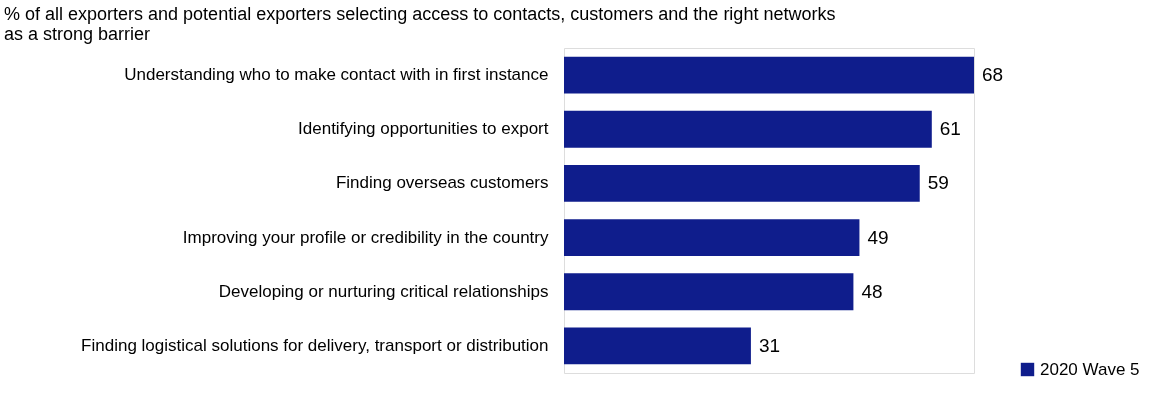  Describe the element at coordinates (423, 129) in the screenshot. I see `y-tick-label: Identifying opportunities to export` at that location.